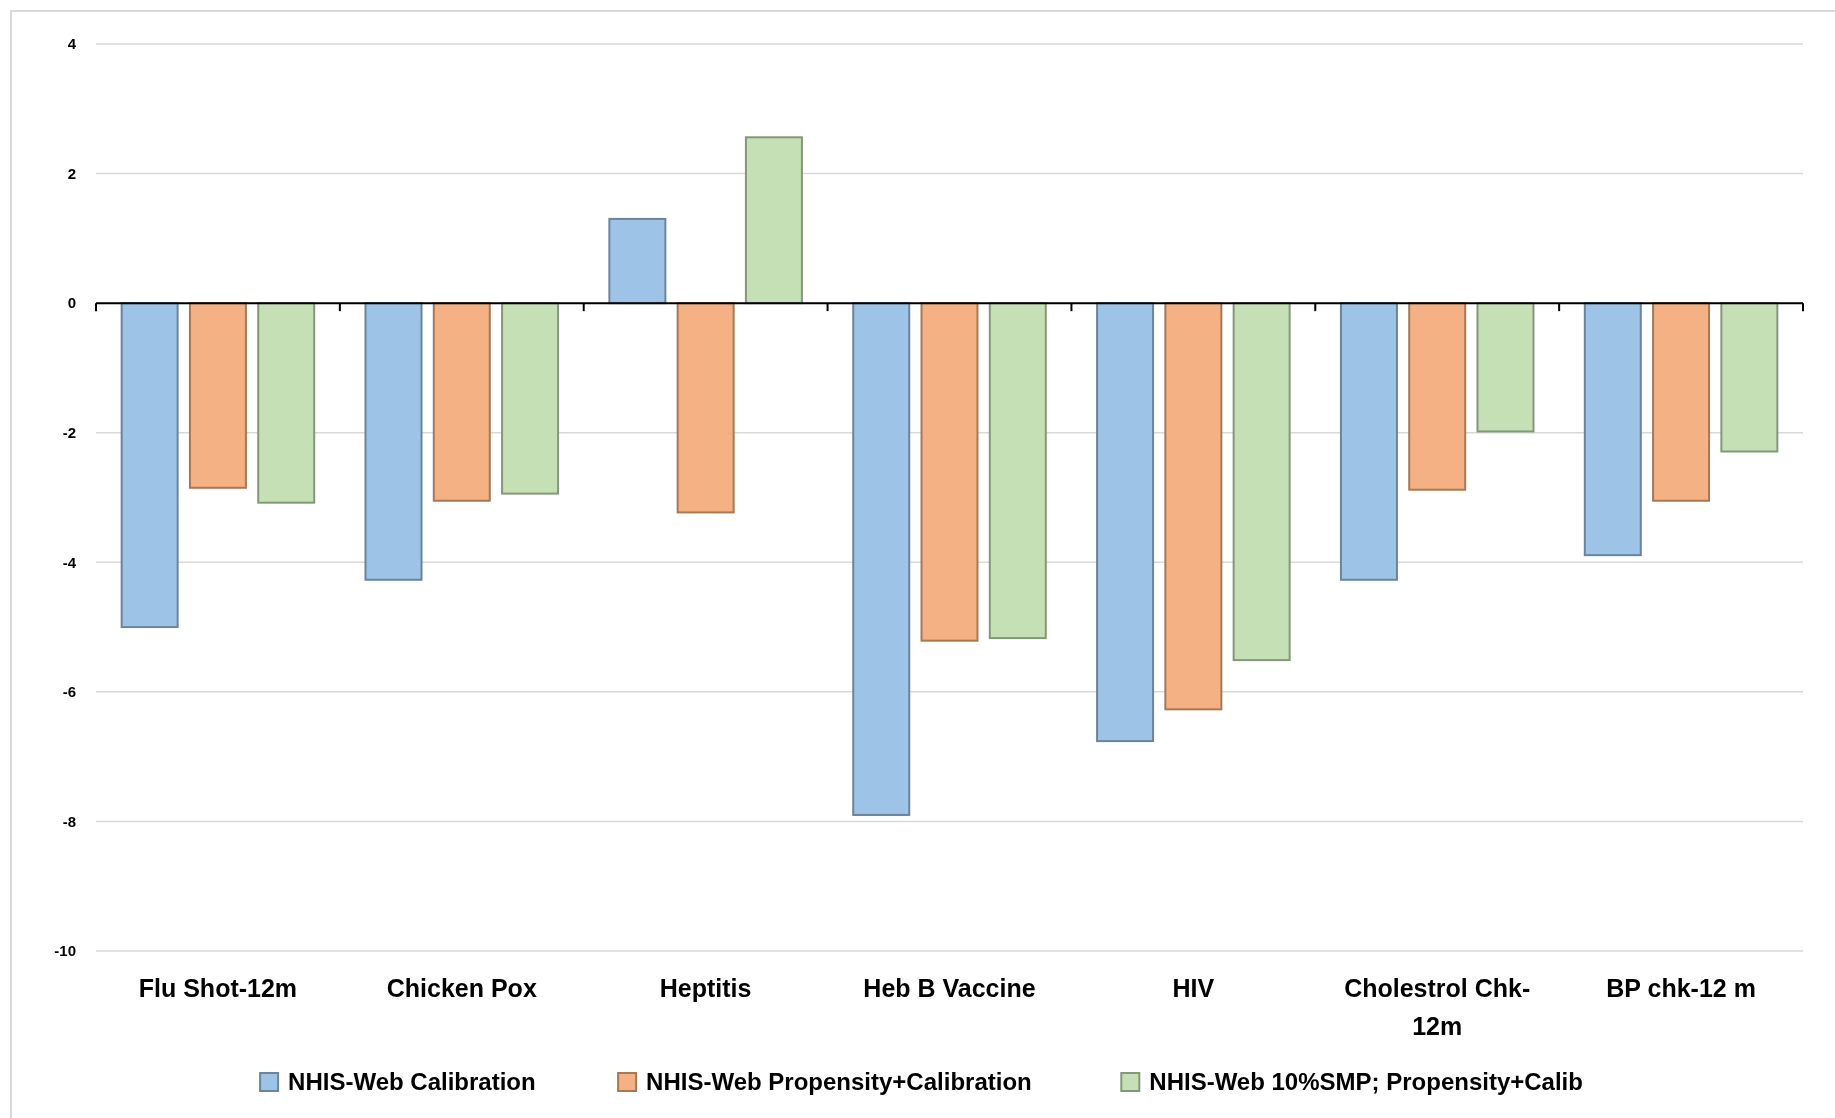 This screenshot has width=1835, height=1118. Describe the element at coordinates (65, 951) in the screenshot. I see `y-tick-label: -10` at that location.